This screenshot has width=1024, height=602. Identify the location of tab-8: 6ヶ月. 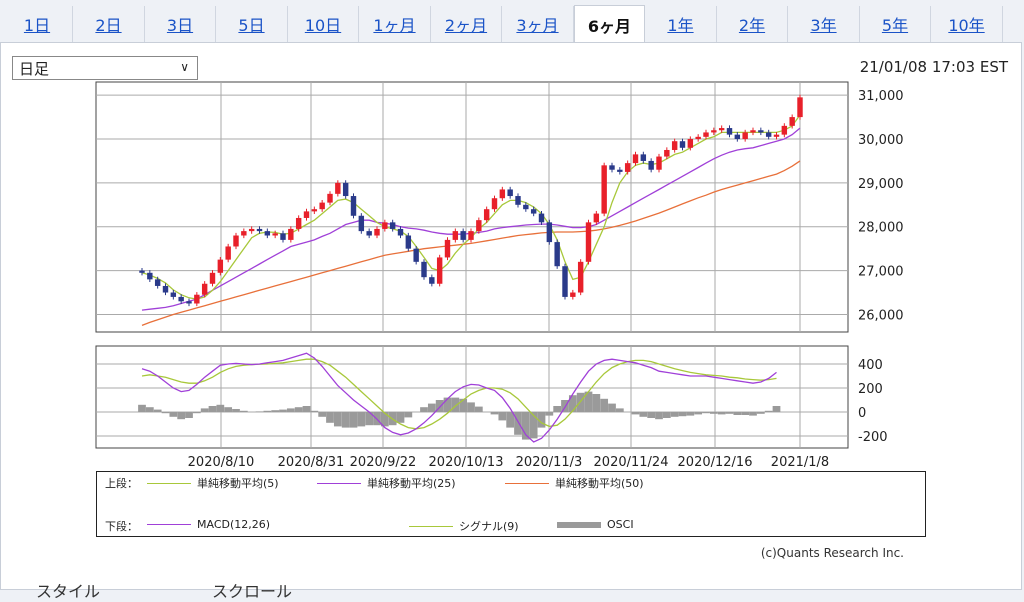
(609, 24).